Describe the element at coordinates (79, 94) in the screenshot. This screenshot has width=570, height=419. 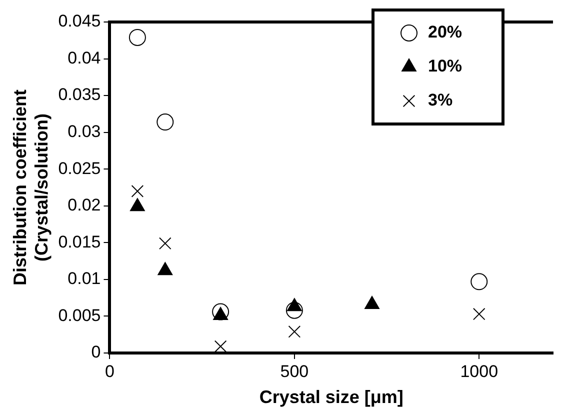
I see `y-tick-label: 0.035` at that location.